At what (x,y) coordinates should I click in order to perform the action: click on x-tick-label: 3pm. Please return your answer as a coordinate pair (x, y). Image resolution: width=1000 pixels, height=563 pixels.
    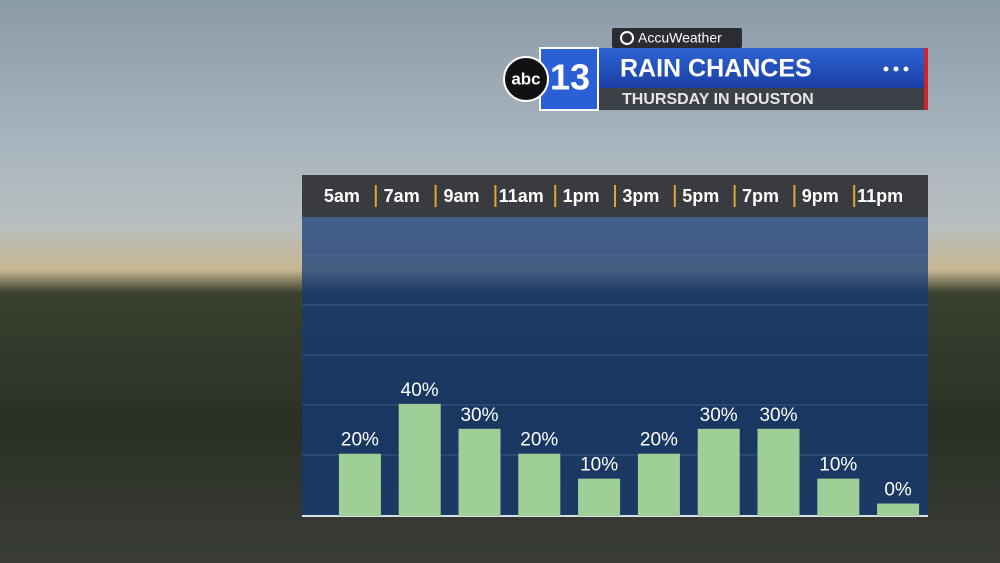
    Looking at the image, I should click on (640, 196).